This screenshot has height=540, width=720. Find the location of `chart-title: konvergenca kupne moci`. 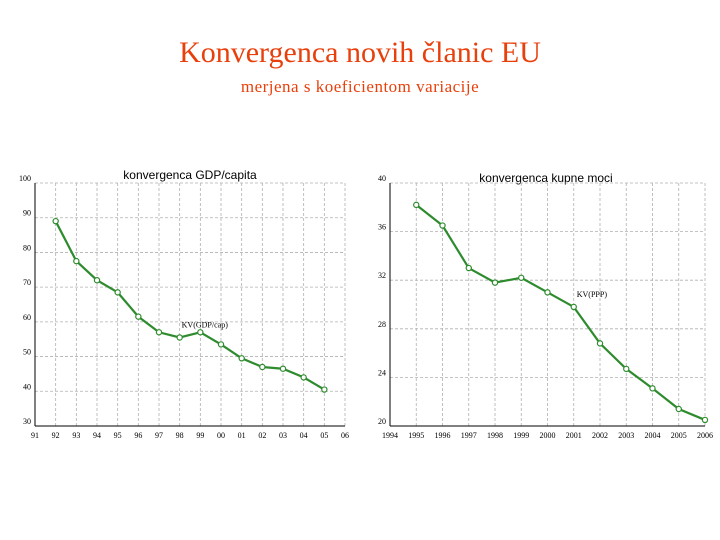

chart-title: konvergenca kupne moci is located at coordinates (545, 178).